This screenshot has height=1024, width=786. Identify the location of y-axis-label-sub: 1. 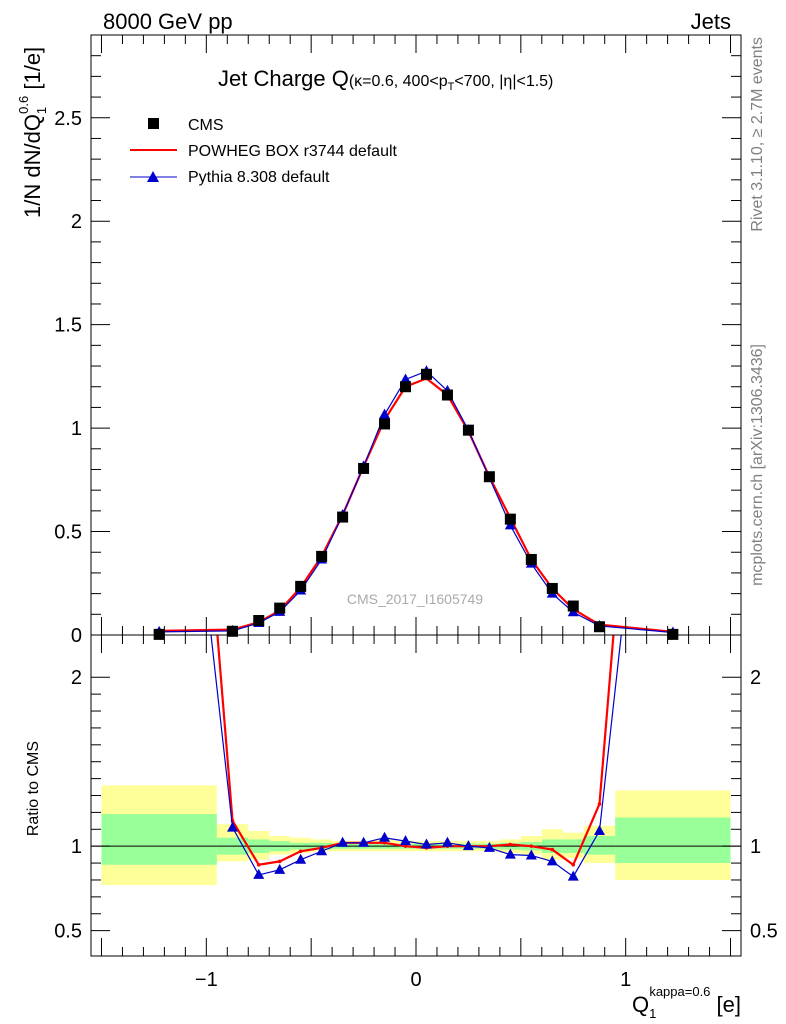
(41, 110).